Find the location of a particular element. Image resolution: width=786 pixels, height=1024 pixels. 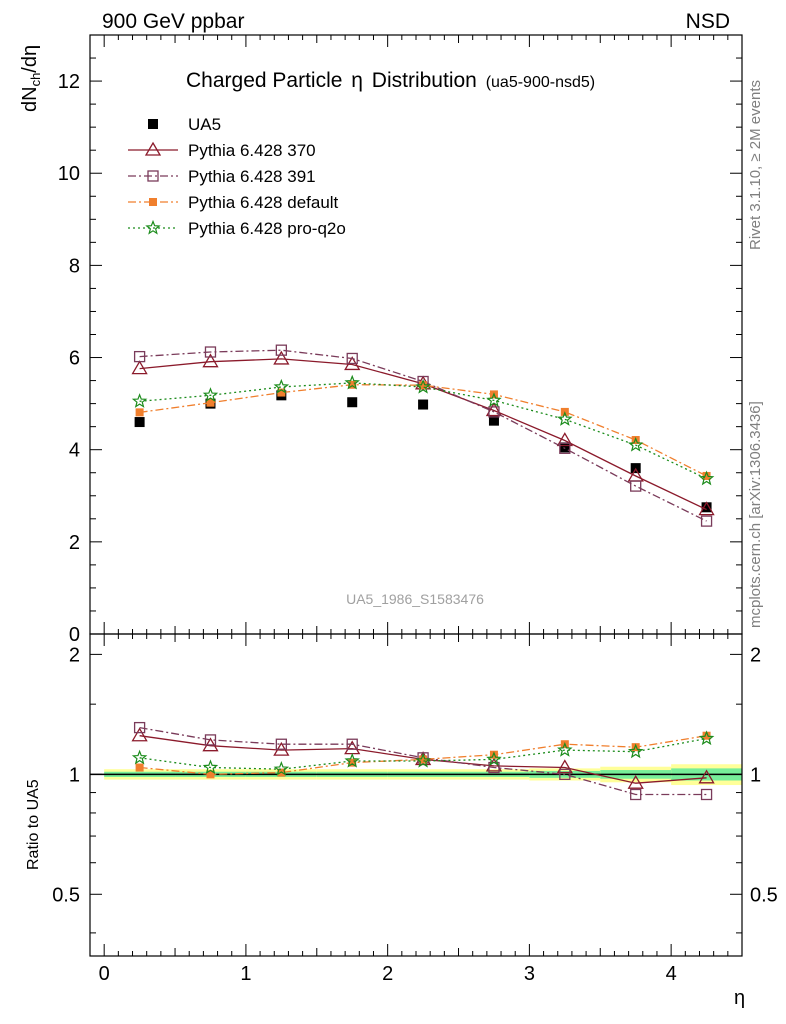

analysis-watermark: UA5_1986_S1583476 is located at coordinates (415, 599).